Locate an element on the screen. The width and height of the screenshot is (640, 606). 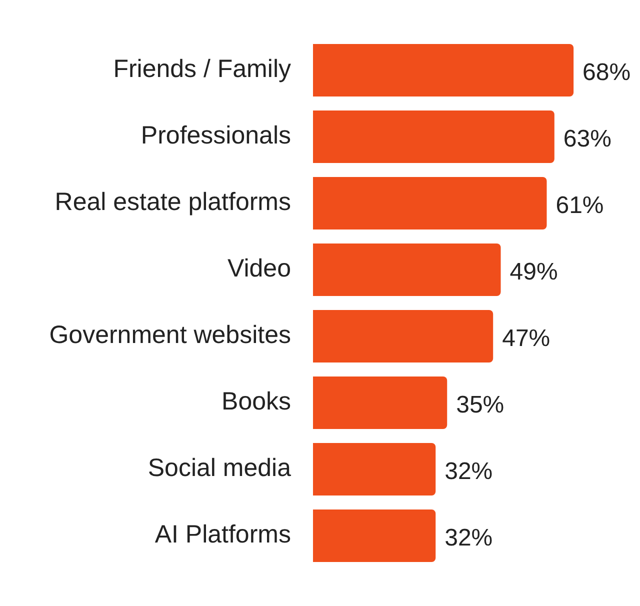
data-label: 63% is located at coordinates (587, 138).